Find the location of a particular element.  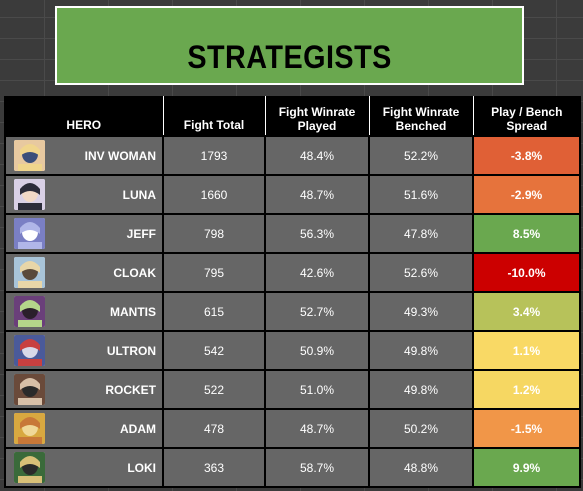

winrate-played-cell: 48.4% is located at coordinates (317, 155).